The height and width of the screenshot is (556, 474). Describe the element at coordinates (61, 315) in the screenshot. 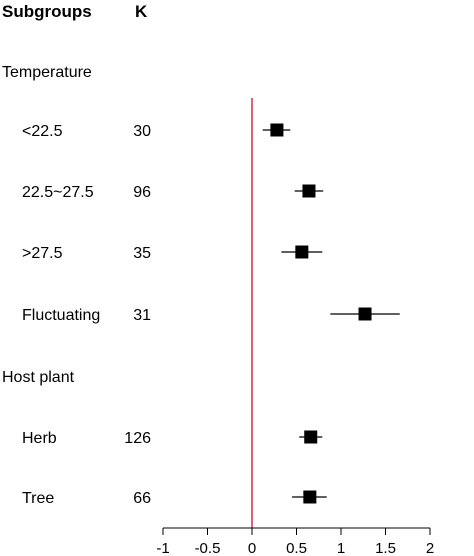

I see `row-0-3-label: Fluctuating` at that location.